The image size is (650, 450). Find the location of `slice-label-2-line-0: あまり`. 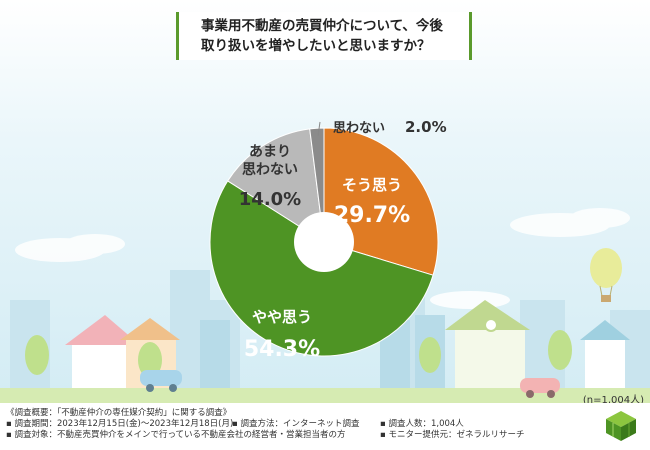

slice-label-2-line-0: あまり is located at coordinates (270, 152).